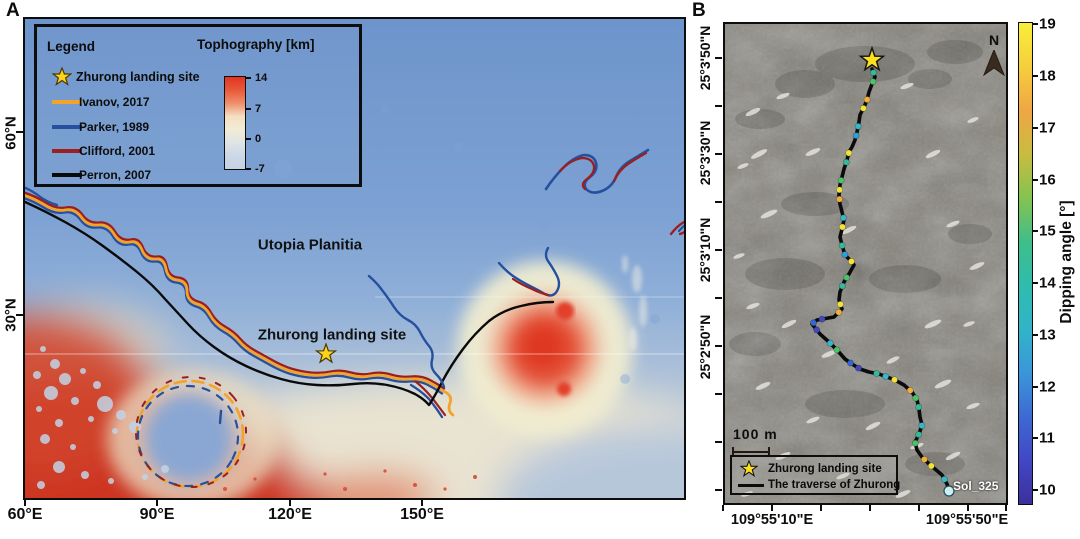 The width and height of the screenshot is (1080, 539). Describe the element at coordinates (114, 127) in the screenshot. I see `legend-entry-label: Parker, 1989` at that location.